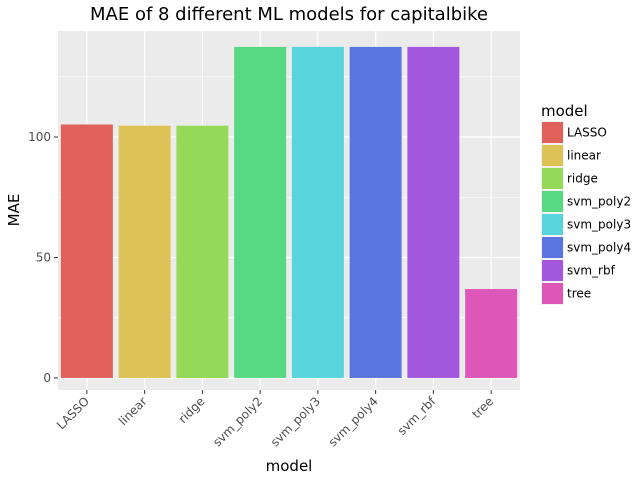  Describe the element at coordinates (587, 133) in the screenshot. I see `legend-label: LASSO` at that location.